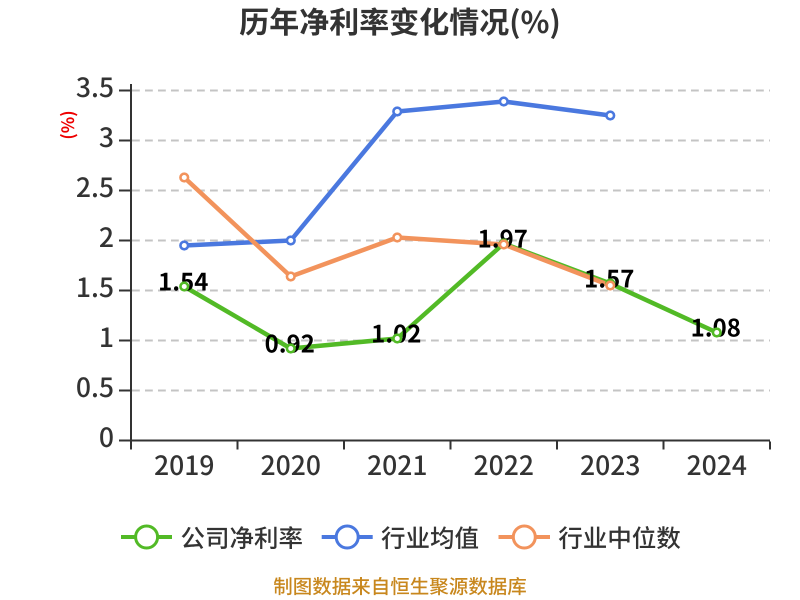 The height and width of the screenshot is (600, 800). Describe the element at coordinates (184, 465) in the screenshot. I see `x-tick-label-2019` at that location.